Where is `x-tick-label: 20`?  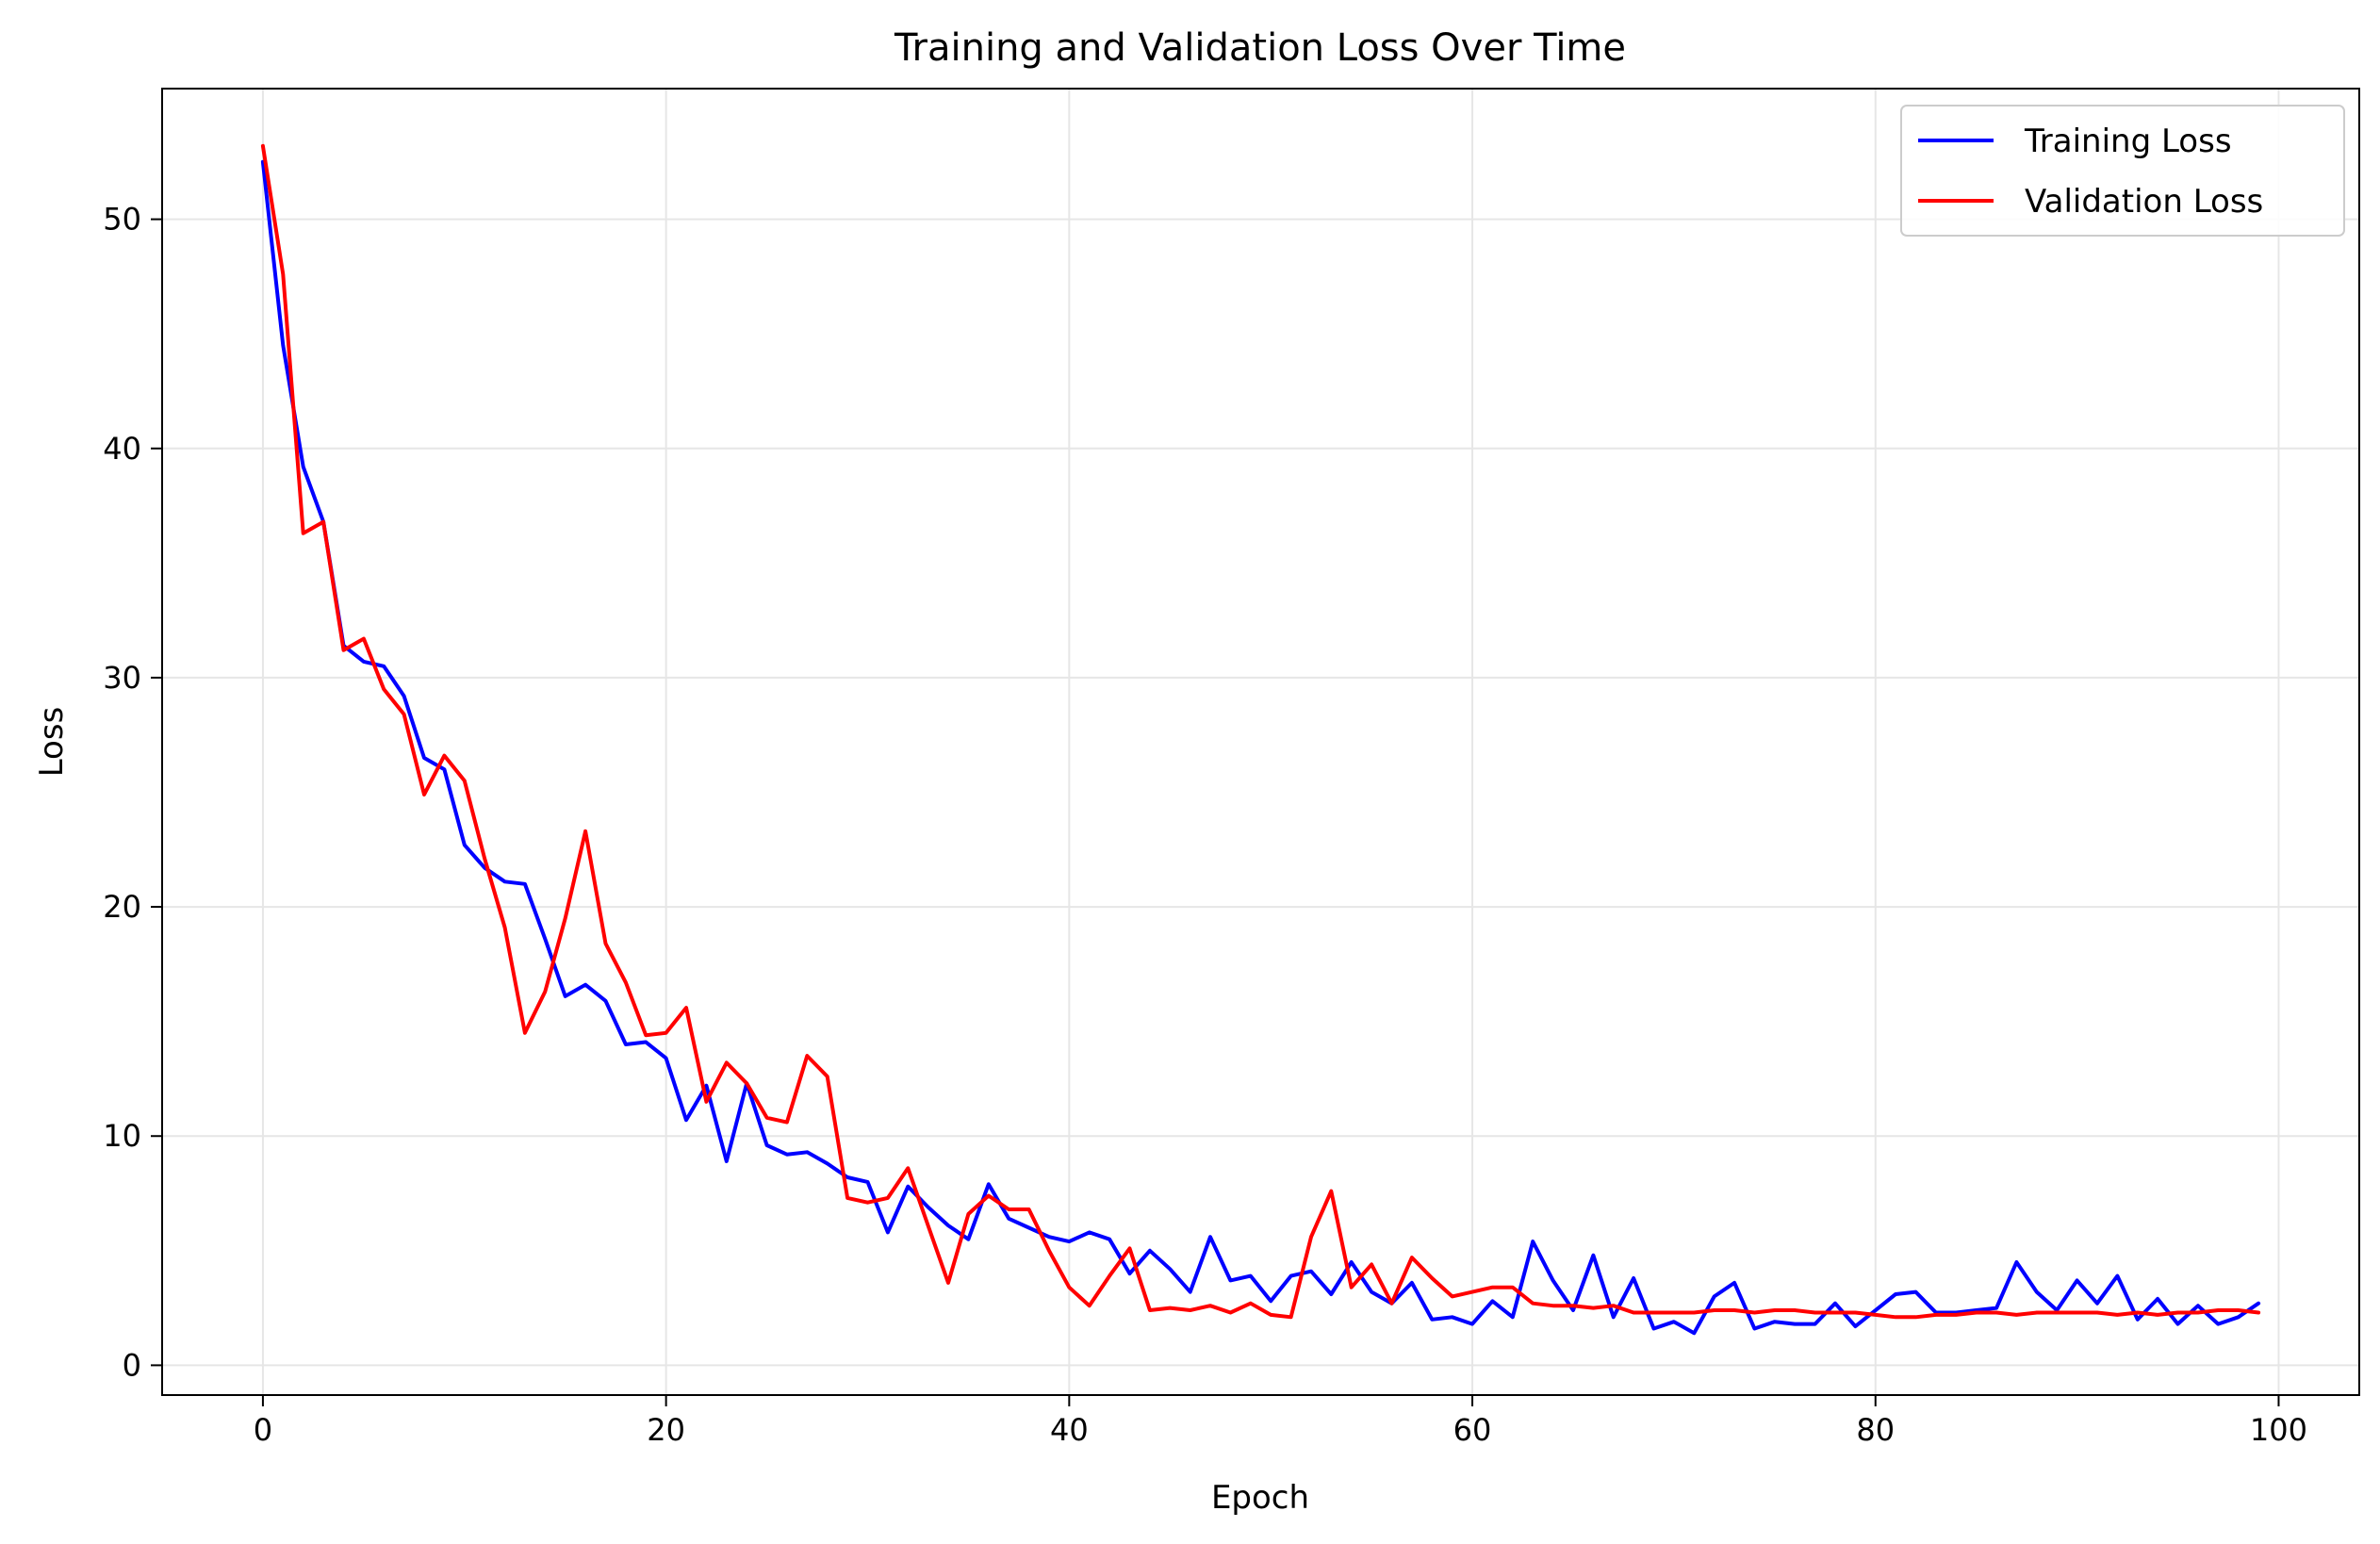 x-tick-label: 20 is located at coordinates (666, 1430).